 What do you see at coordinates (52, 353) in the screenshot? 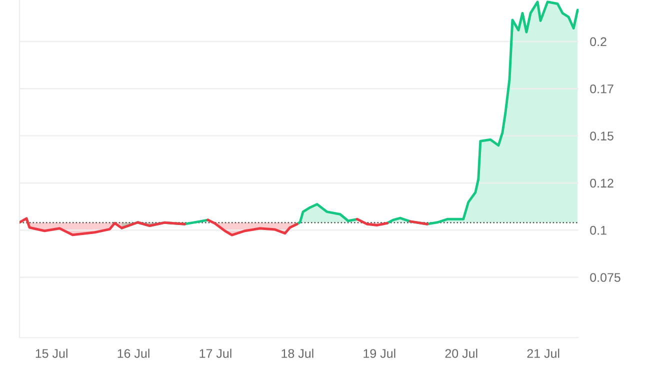
I see `x-tick-label: 15 Jul` at bounding box center [52, 353].